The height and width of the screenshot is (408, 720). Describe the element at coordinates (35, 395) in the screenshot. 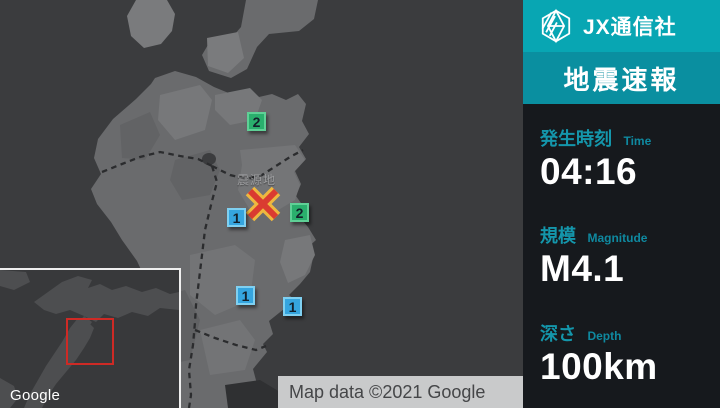

I see `google-logo: Google` at that location.